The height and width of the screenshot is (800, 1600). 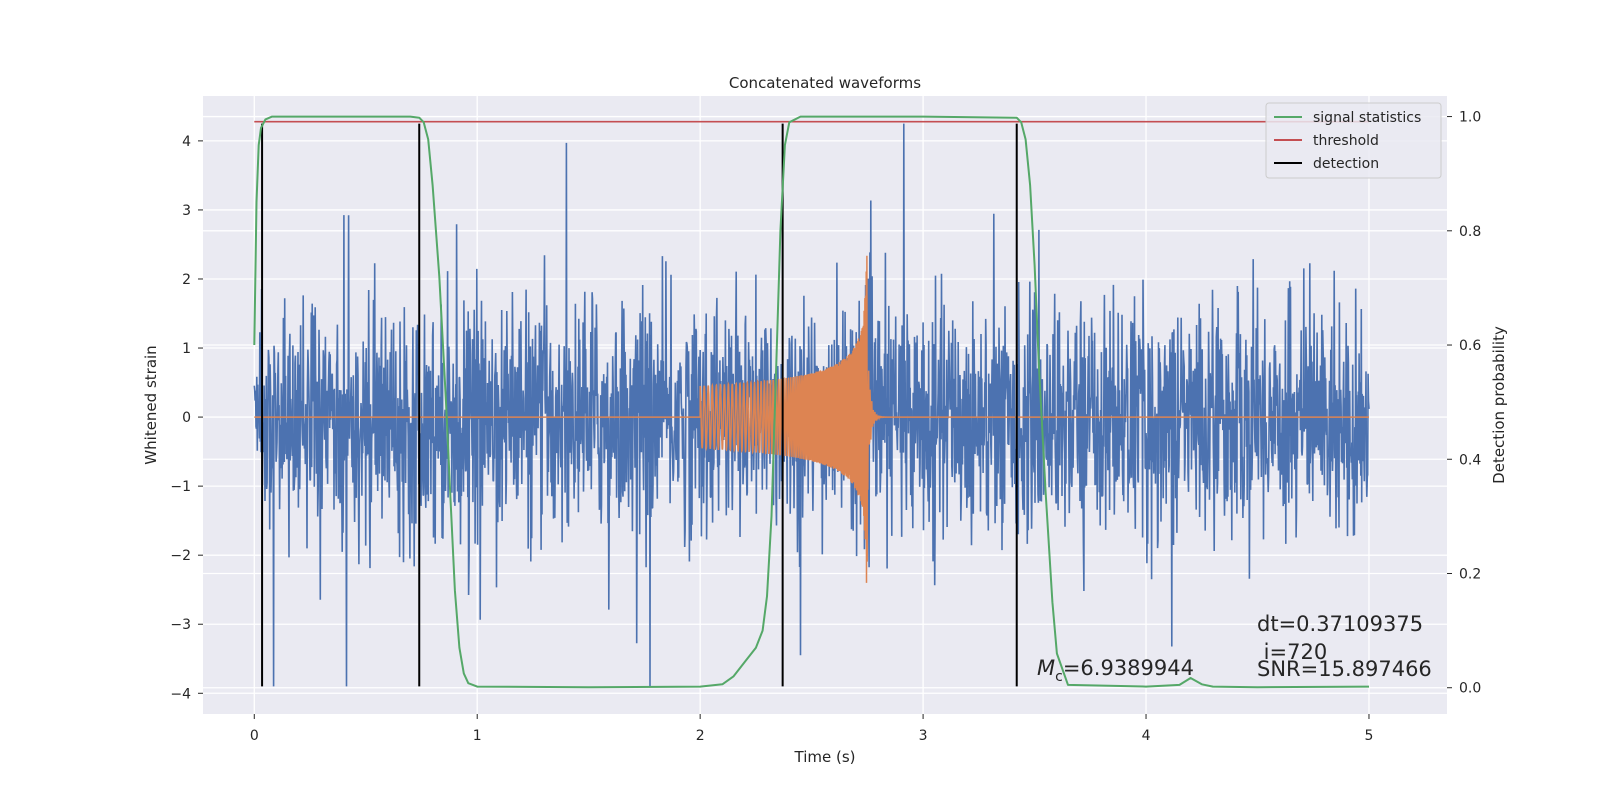 I want to click on x-tick-label: 3, so click(x=923, y=736).